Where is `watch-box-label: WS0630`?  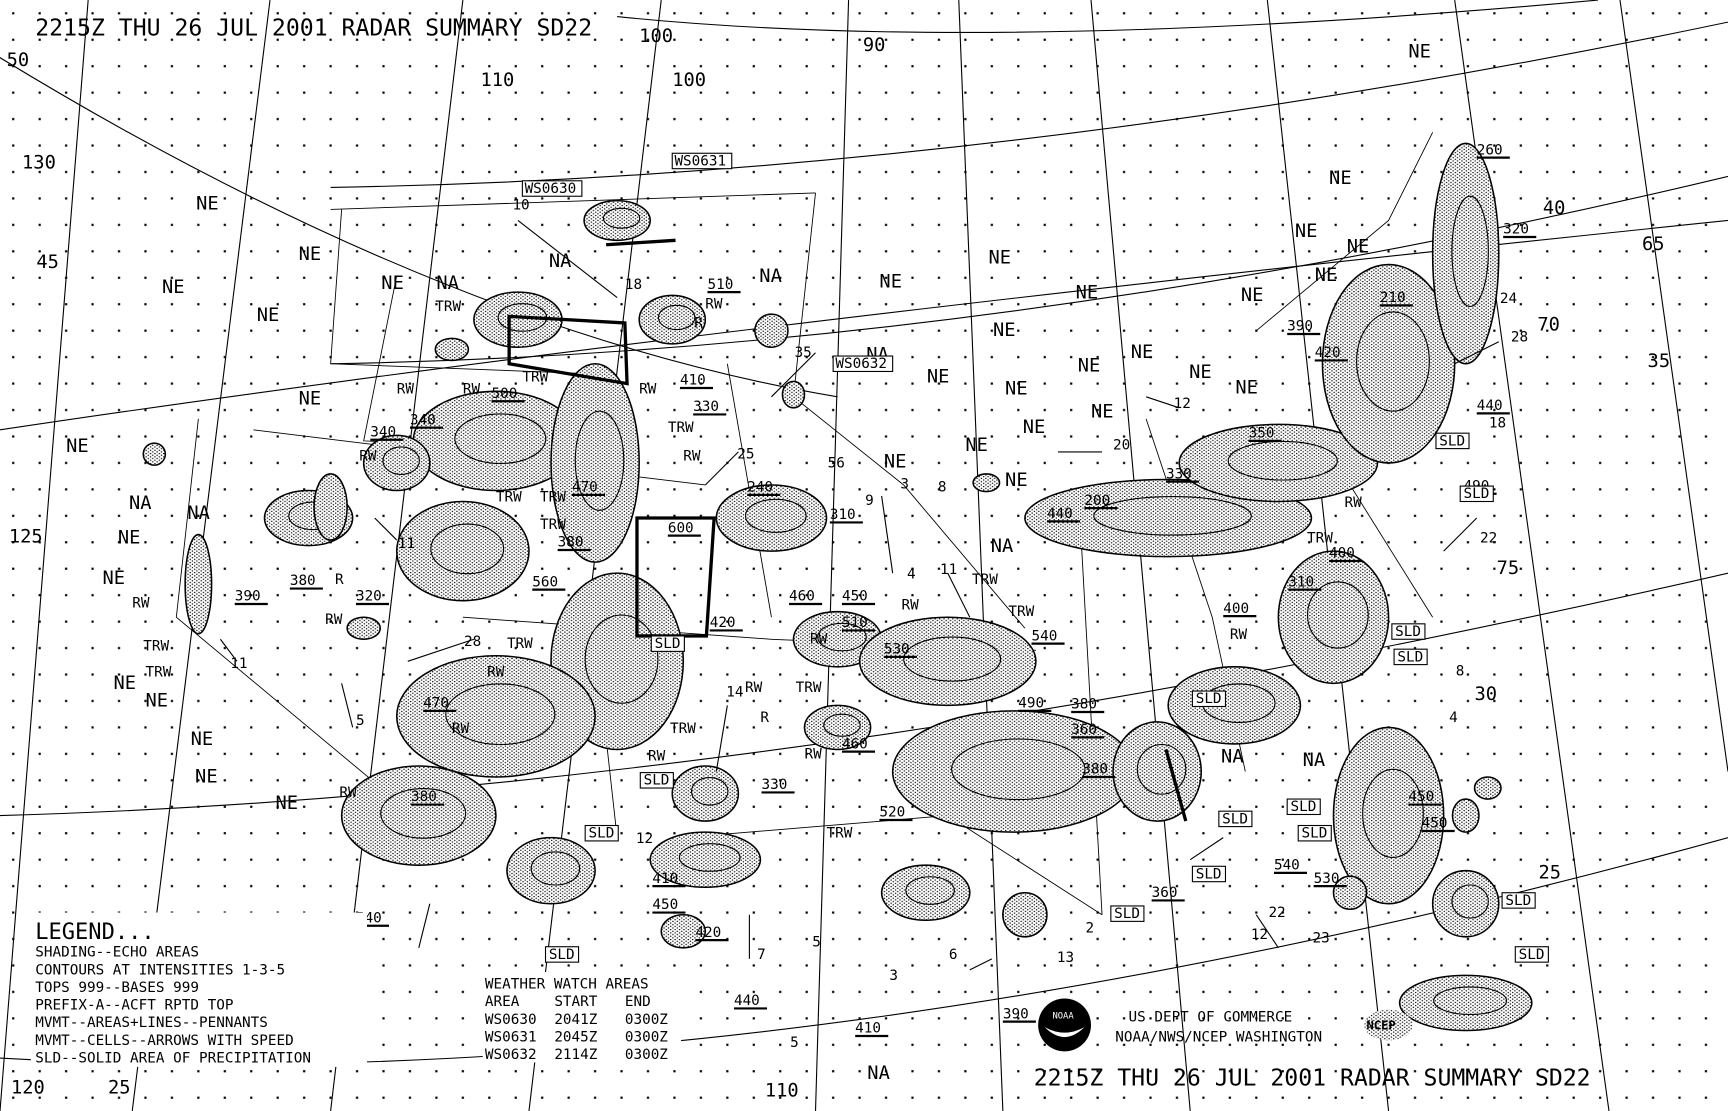 watch-box-label: WS0630 is located at coordinates (551, 189).